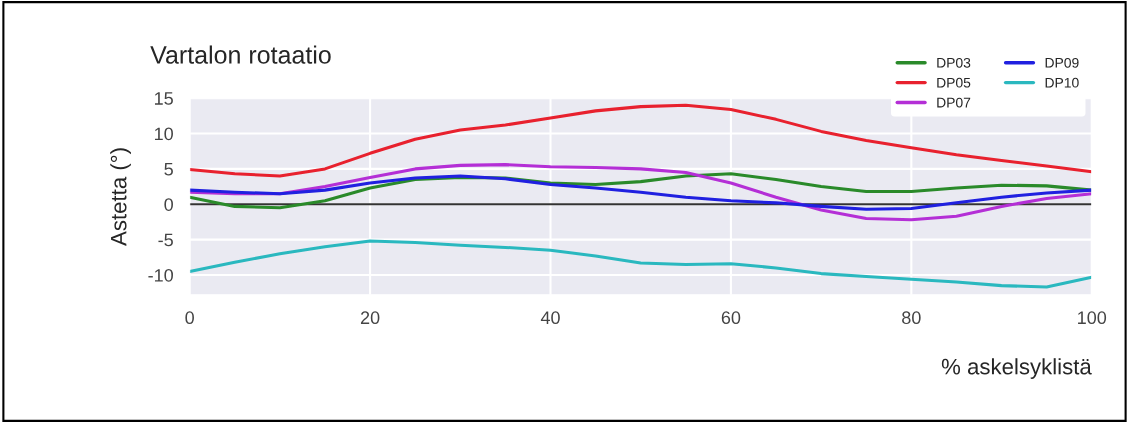  I want to click on legend-label: DP07, so click(954, 102).